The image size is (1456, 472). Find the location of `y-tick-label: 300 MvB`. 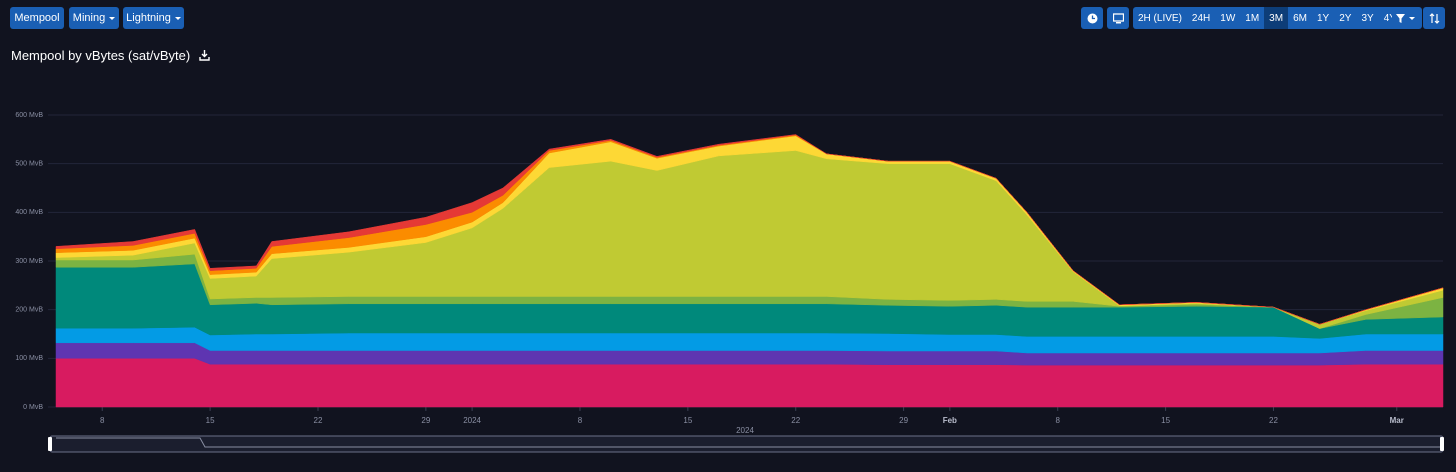

y-tick-label: 300 MvB is located at coordinates (29, 261).